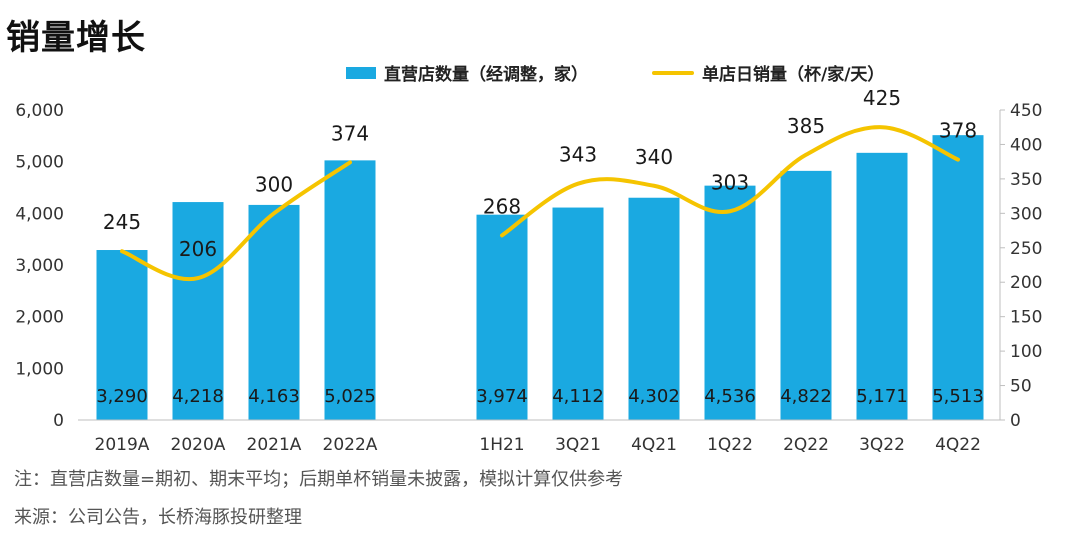  What do you see at coordinates (58, 421) in the screenshot?
I see `left-axis-tick-label: 0` at bounding box center [58, 421].